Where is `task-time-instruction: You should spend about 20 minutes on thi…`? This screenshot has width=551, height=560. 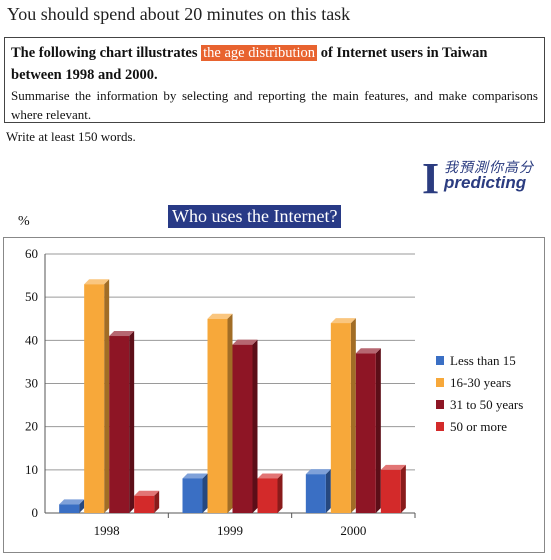
task-time-instruction: You should spend about 20 minutes on thi… is located at coordinates (179, 14).